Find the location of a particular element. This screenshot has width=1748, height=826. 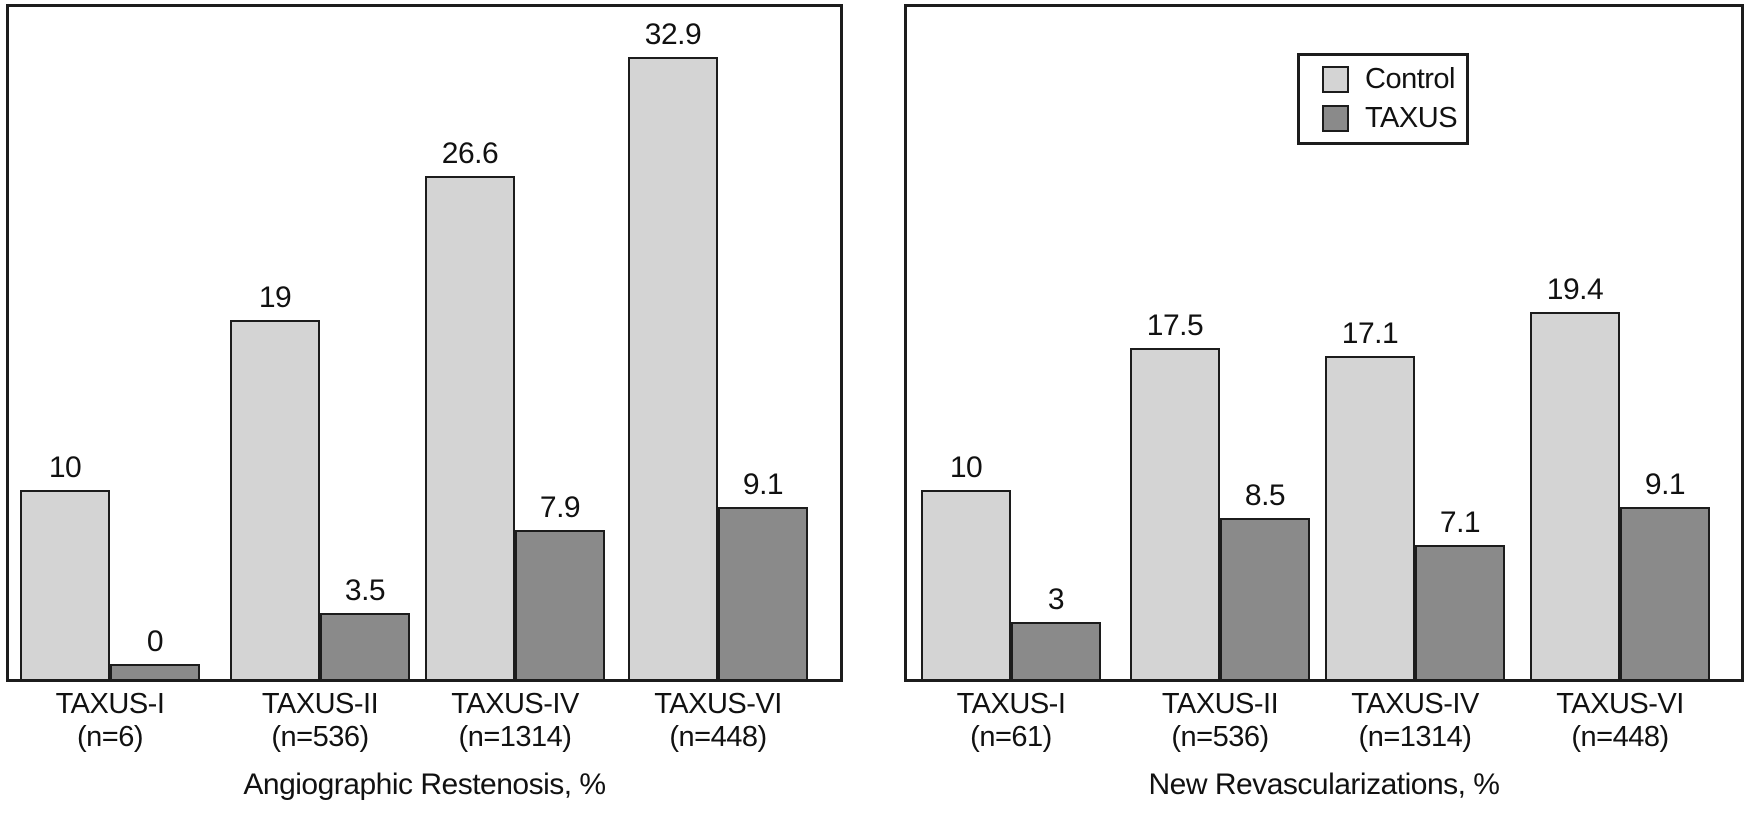

bar-value-label-taxus-taxus-ii: 3.5 is located at coordinates (365, 590).